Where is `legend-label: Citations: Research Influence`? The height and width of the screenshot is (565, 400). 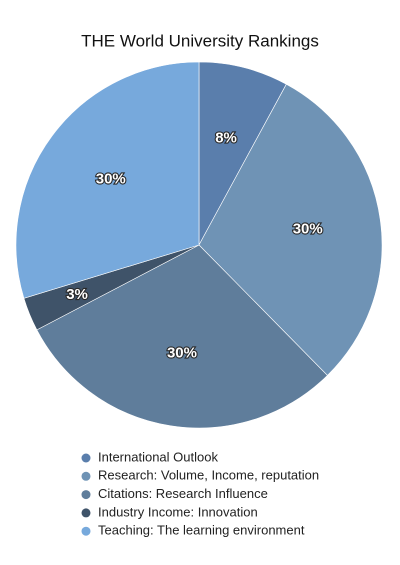 legend-label: Citations: Research Influence is located at coordinates (183, 493).